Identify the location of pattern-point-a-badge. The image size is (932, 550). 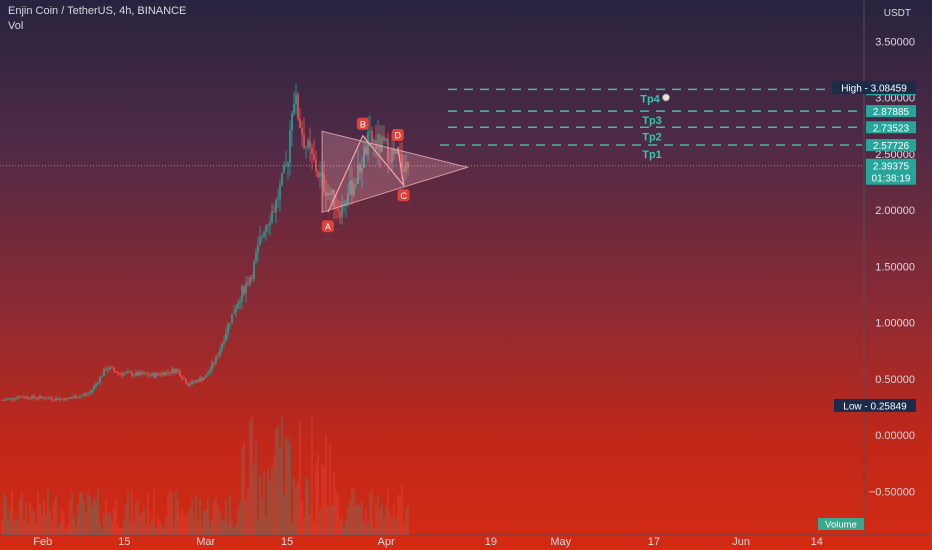
(327, 226).